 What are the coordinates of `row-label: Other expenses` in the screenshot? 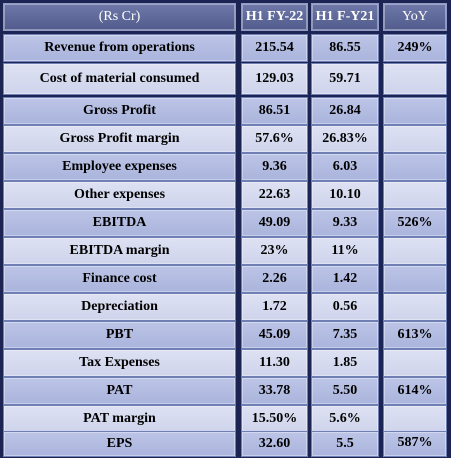 It's located at (119, 195).